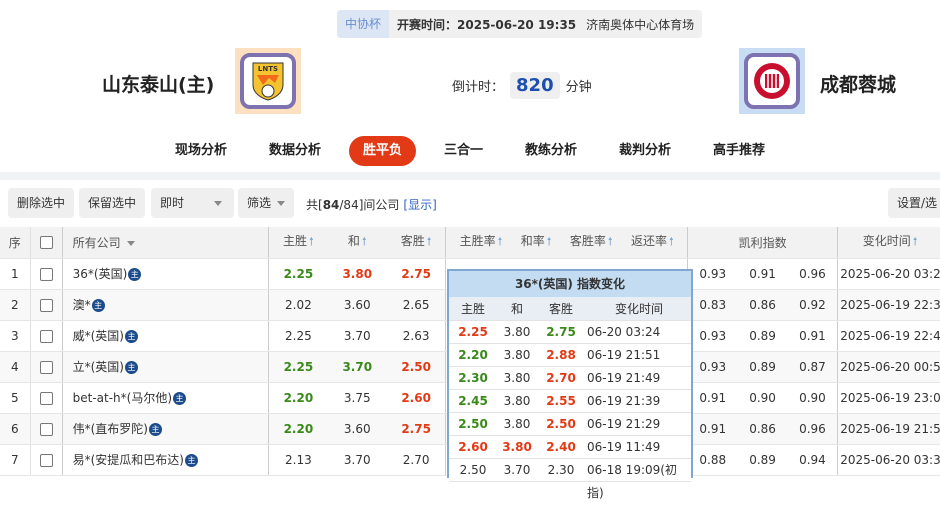  Describe the element at coordinates (166, 336) in the screenshot. I see `company-name: 威*(英国) 主` at that location.